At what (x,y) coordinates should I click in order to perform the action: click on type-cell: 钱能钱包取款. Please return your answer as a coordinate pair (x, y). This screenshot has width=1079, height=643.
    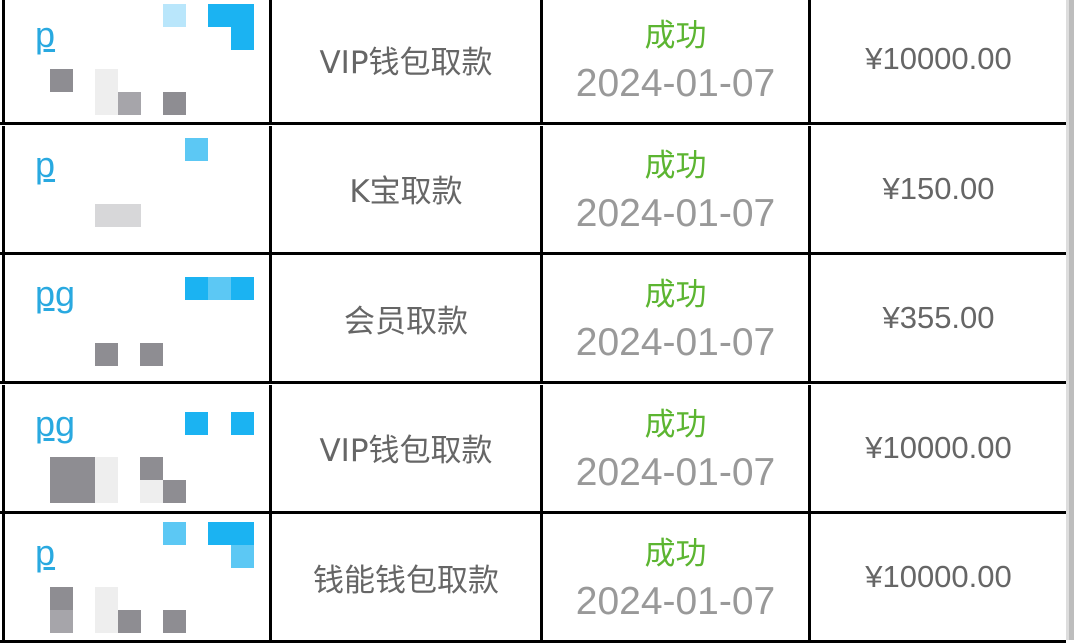
    Looking at the image, I should click on (404, 577).